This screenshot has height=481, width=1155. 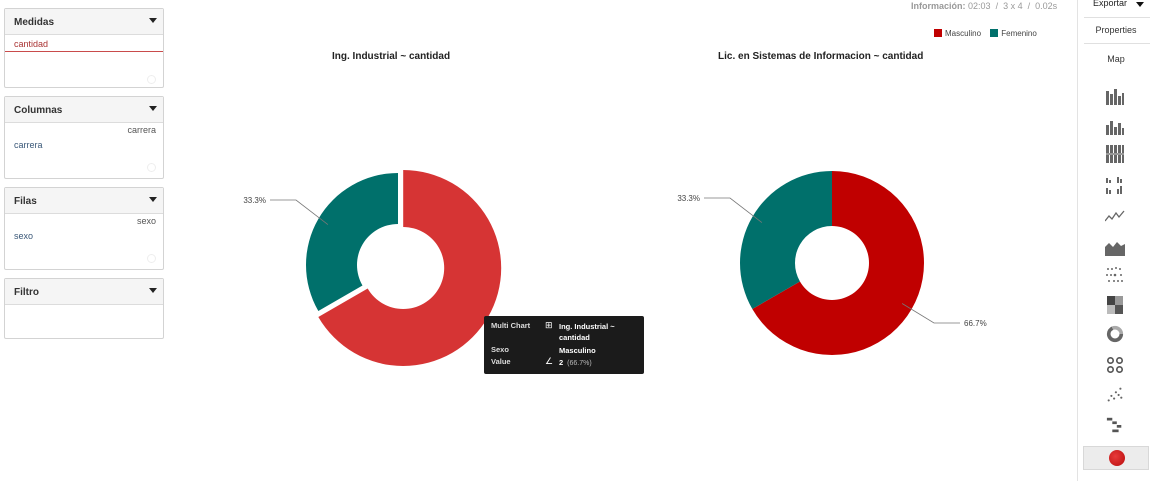 What do you see at coordinates (989, 33) in the screenshot?
I see `chart-legend: Masculino Femenino` at bounding box center [989, 33].